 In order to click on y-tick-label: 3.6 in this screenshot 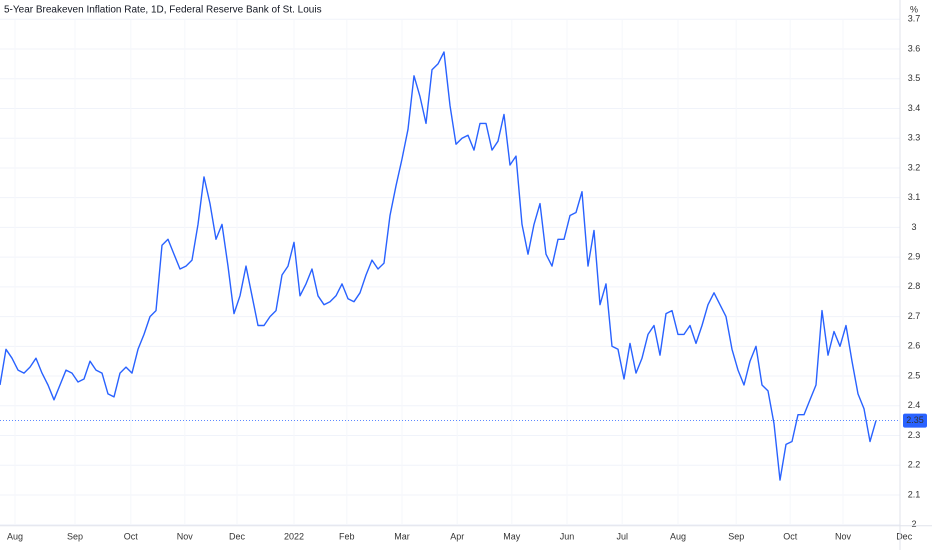, I will do `click(914, 48)`.